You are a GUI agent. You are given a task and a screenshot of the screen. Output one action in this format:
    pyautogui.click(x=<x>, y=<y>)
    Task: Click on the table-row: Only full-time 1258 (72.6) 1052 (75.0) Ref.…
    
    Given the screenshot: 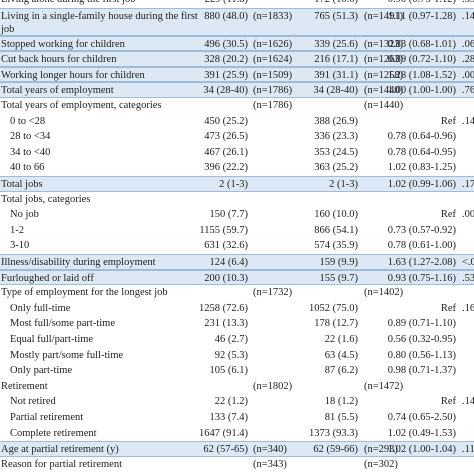 What is the action you would take?
    pyautogui.click(x=237, y=309)
    